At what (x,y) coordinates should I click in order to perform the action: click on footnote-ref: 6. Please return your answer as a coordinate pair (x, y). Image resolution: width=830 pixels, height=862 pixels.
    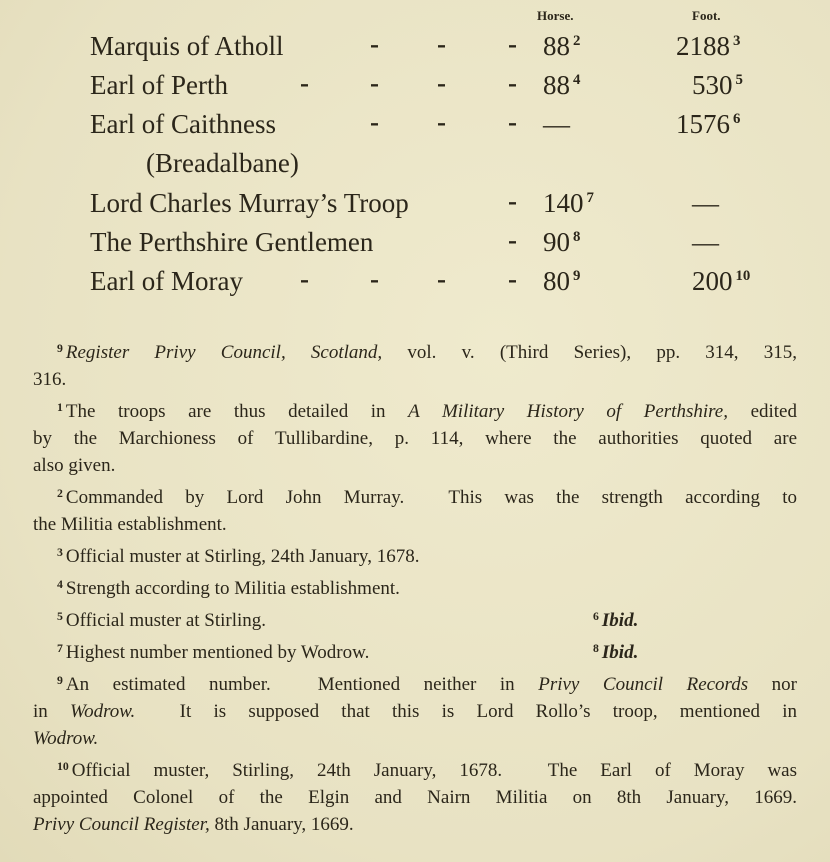
    Looking at the image, I should click on (737, 118).